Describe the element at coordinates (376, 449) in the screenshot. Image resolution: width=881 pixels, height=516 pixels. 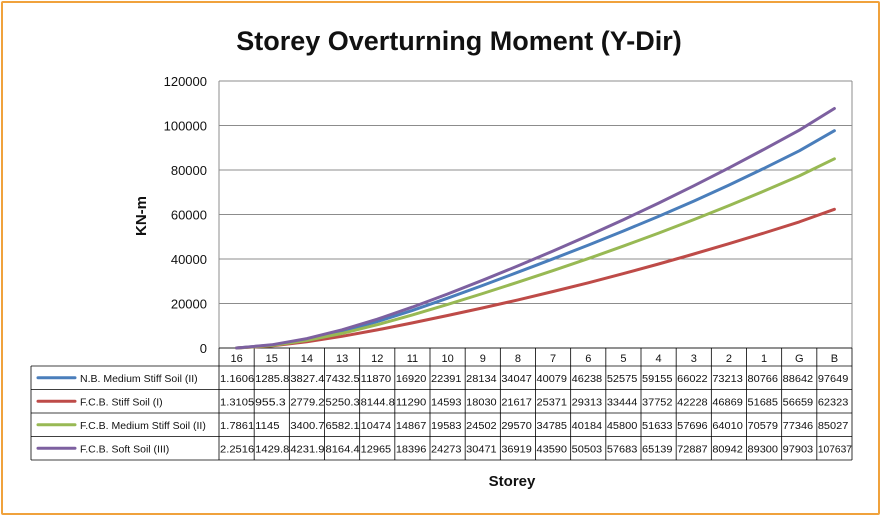
I see `data-label: 12965` at that location.